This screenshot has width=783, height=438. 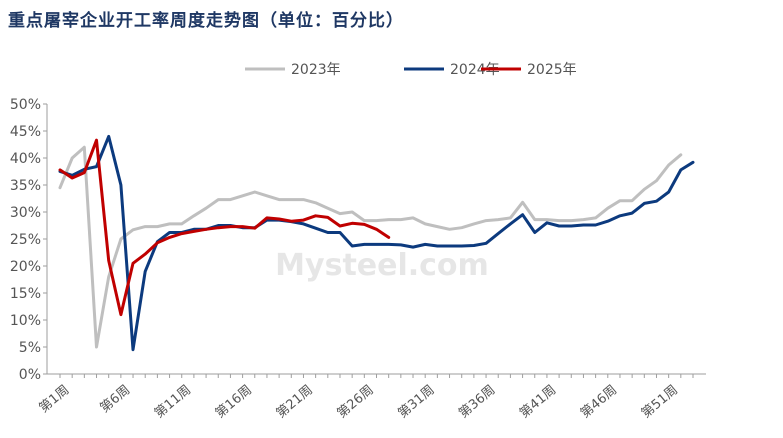 I want to click on y-tick-label: 25%, so click(x=25, y=240).